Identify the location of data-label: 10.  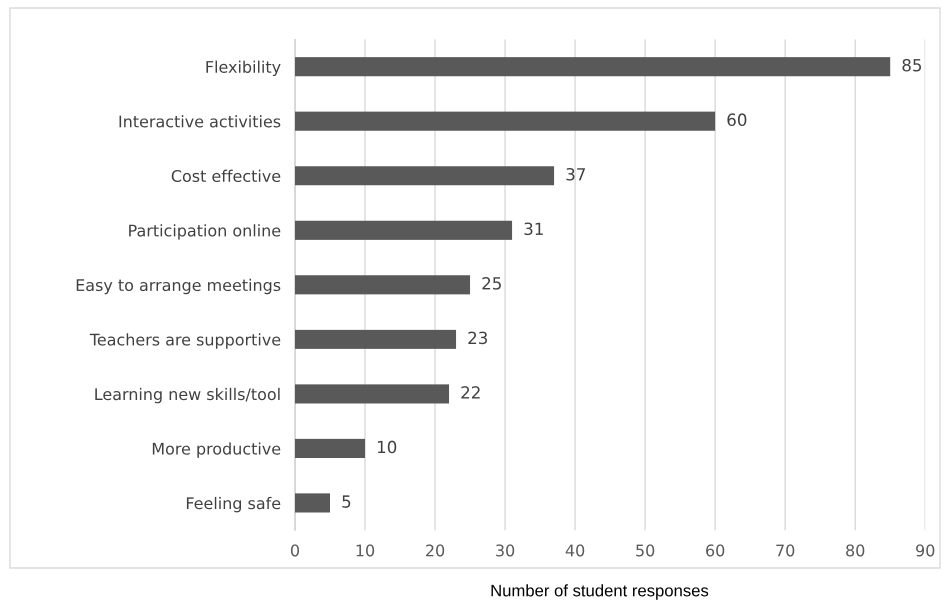
(387, 447).